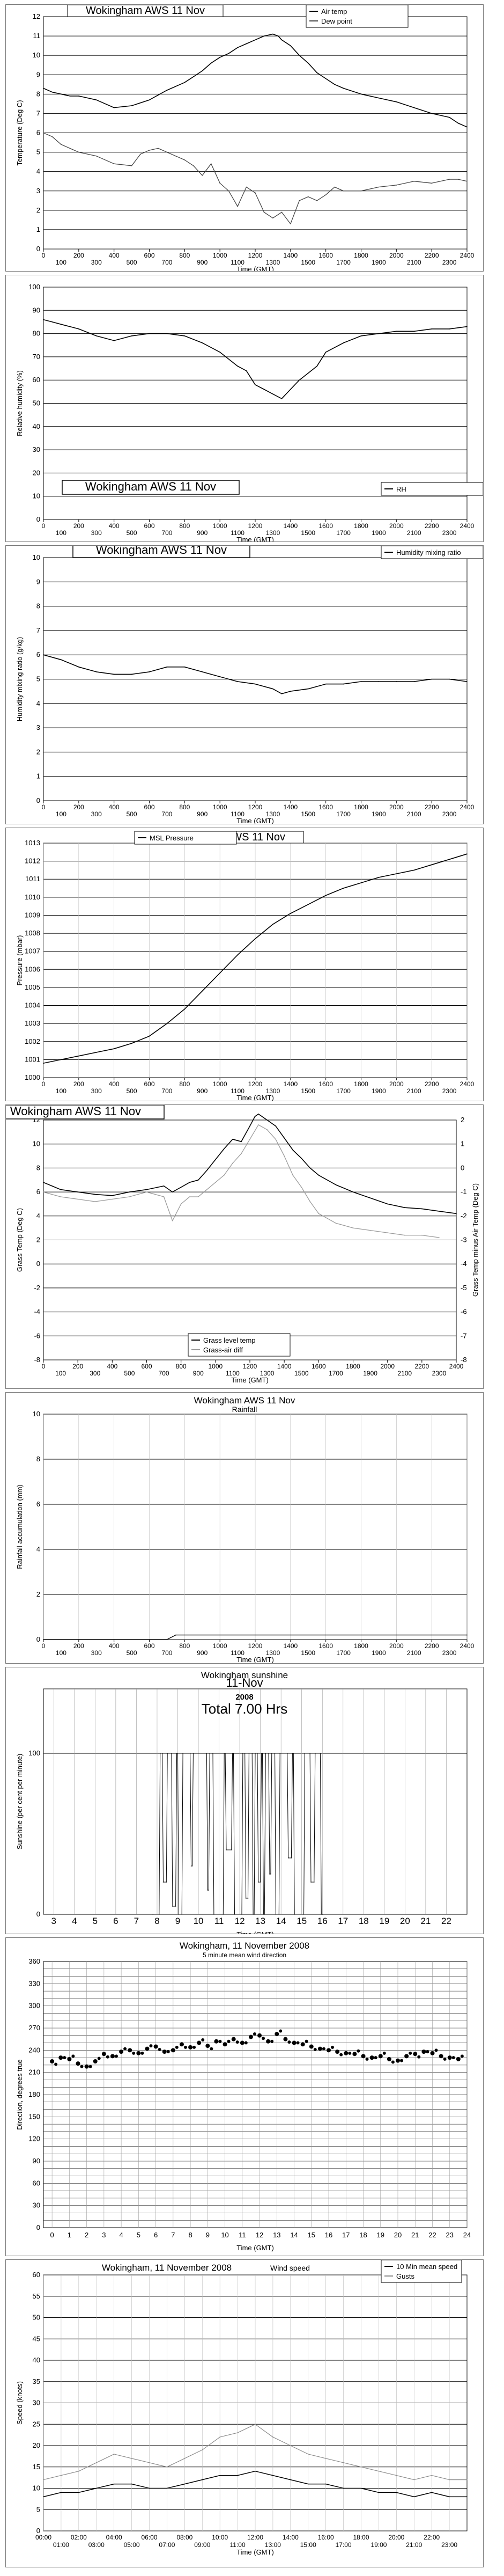 The width and height of the screenshot is (504, 2576). What do you see at coordinates (38, 2531) in the screenshot?
I see `y-tick-label: 0` at bounding box center [38, 2531].